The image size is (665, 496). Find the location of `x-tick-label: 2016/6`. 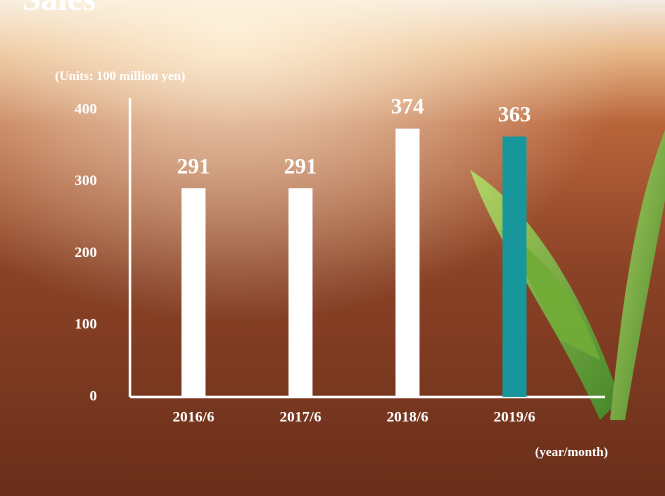

x-tick-label: 2016/6 is located at coordinates (194, 417).